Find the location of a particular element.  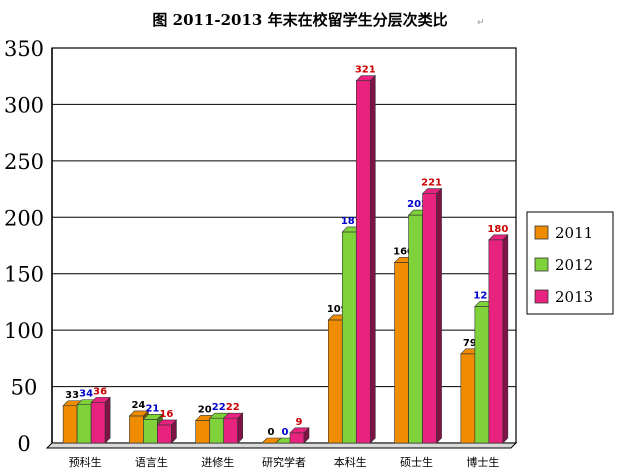

y-tick-label: 150 is located at coordinates (24, 275).